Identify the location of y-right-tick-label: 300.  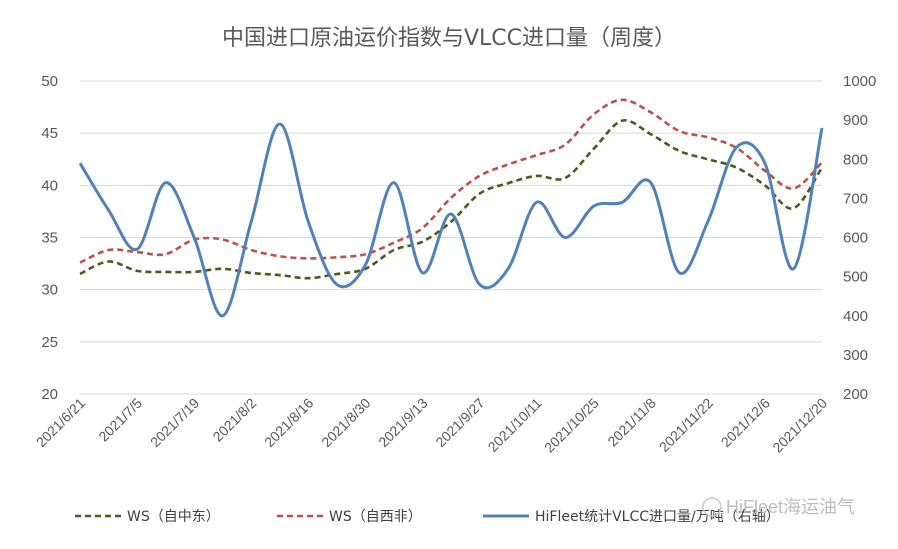
(855, 355).